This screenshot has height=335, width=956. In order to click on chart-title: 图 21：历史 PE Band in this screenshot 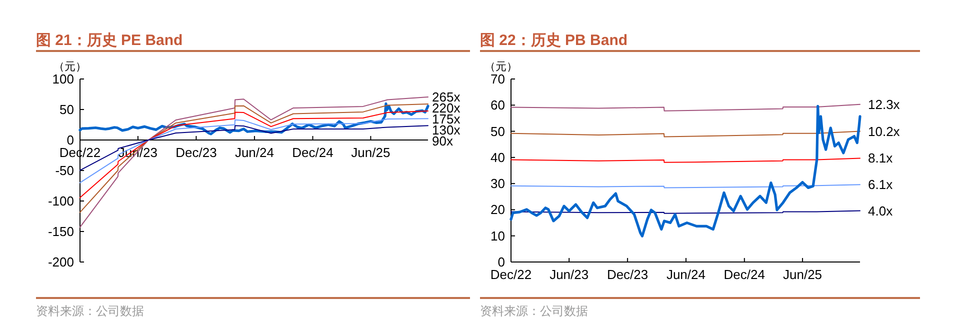, I will do `click(109, 40)`.